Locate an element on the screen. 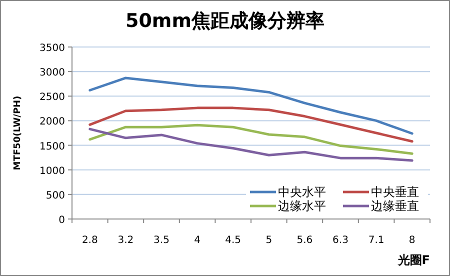 Image resolution: width=450 pixels, height=276 pixels. y-tick-label: 500 is located at coordinates (55, 196).